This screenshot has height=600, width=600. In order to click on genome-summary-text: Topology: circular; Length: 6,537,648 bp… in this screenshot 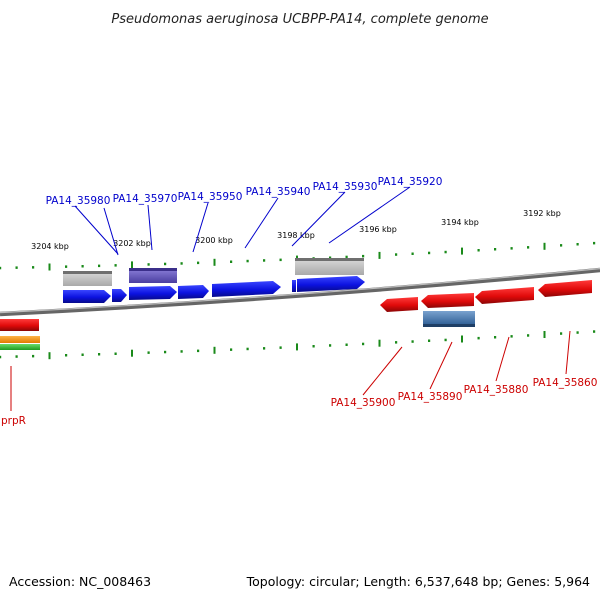, I will do `click(418, 581)`.